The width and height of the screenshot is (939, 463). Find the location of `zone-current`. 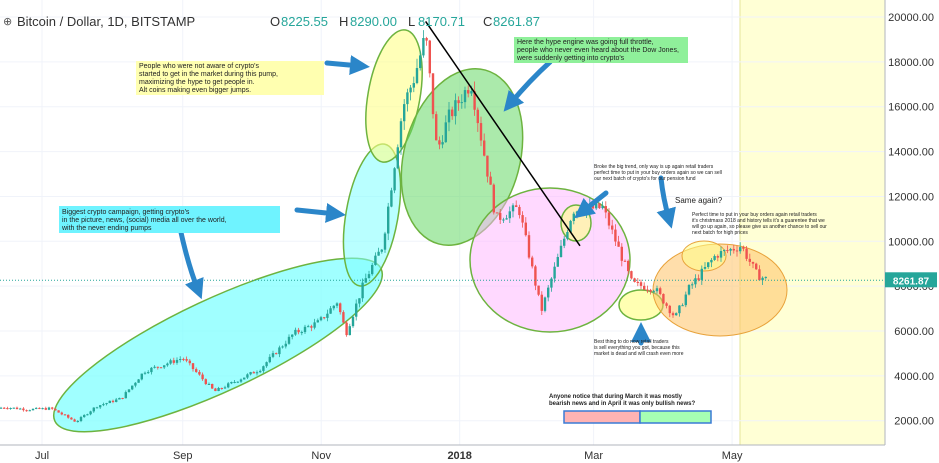

zone-current is located at coordinates (720, 290).